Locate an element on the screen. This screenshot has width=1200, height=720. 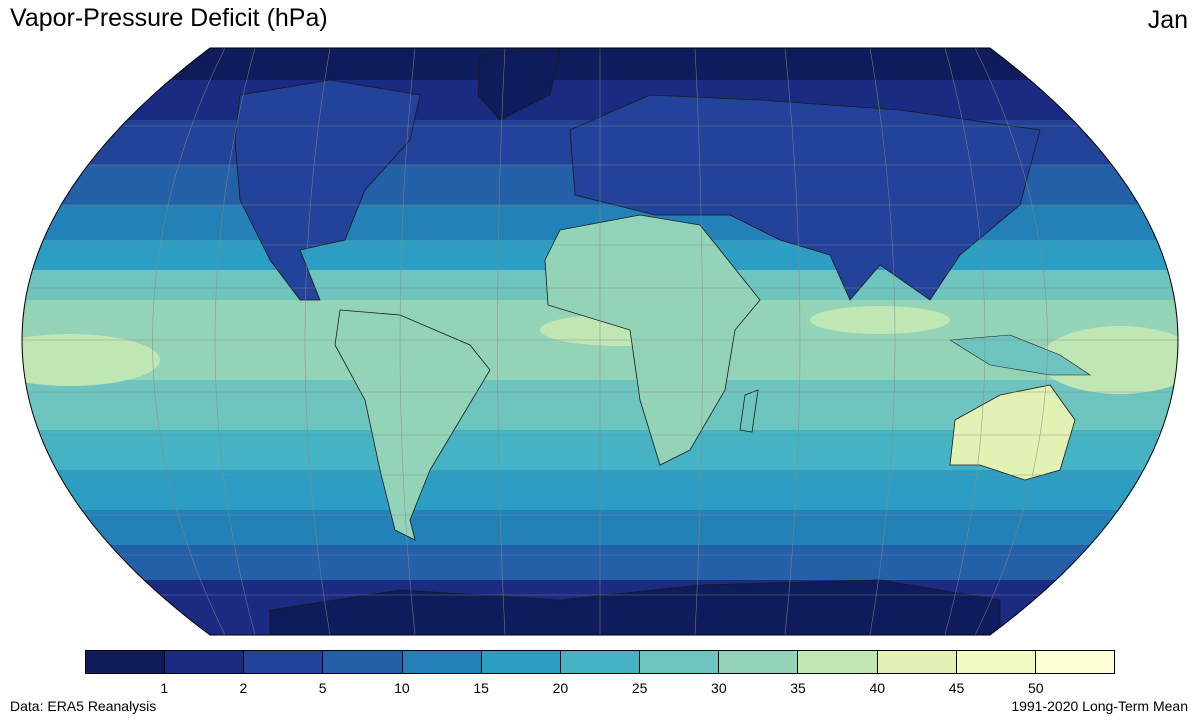
colorbar-tick-label: 40 is located at coordinates (877, 688).